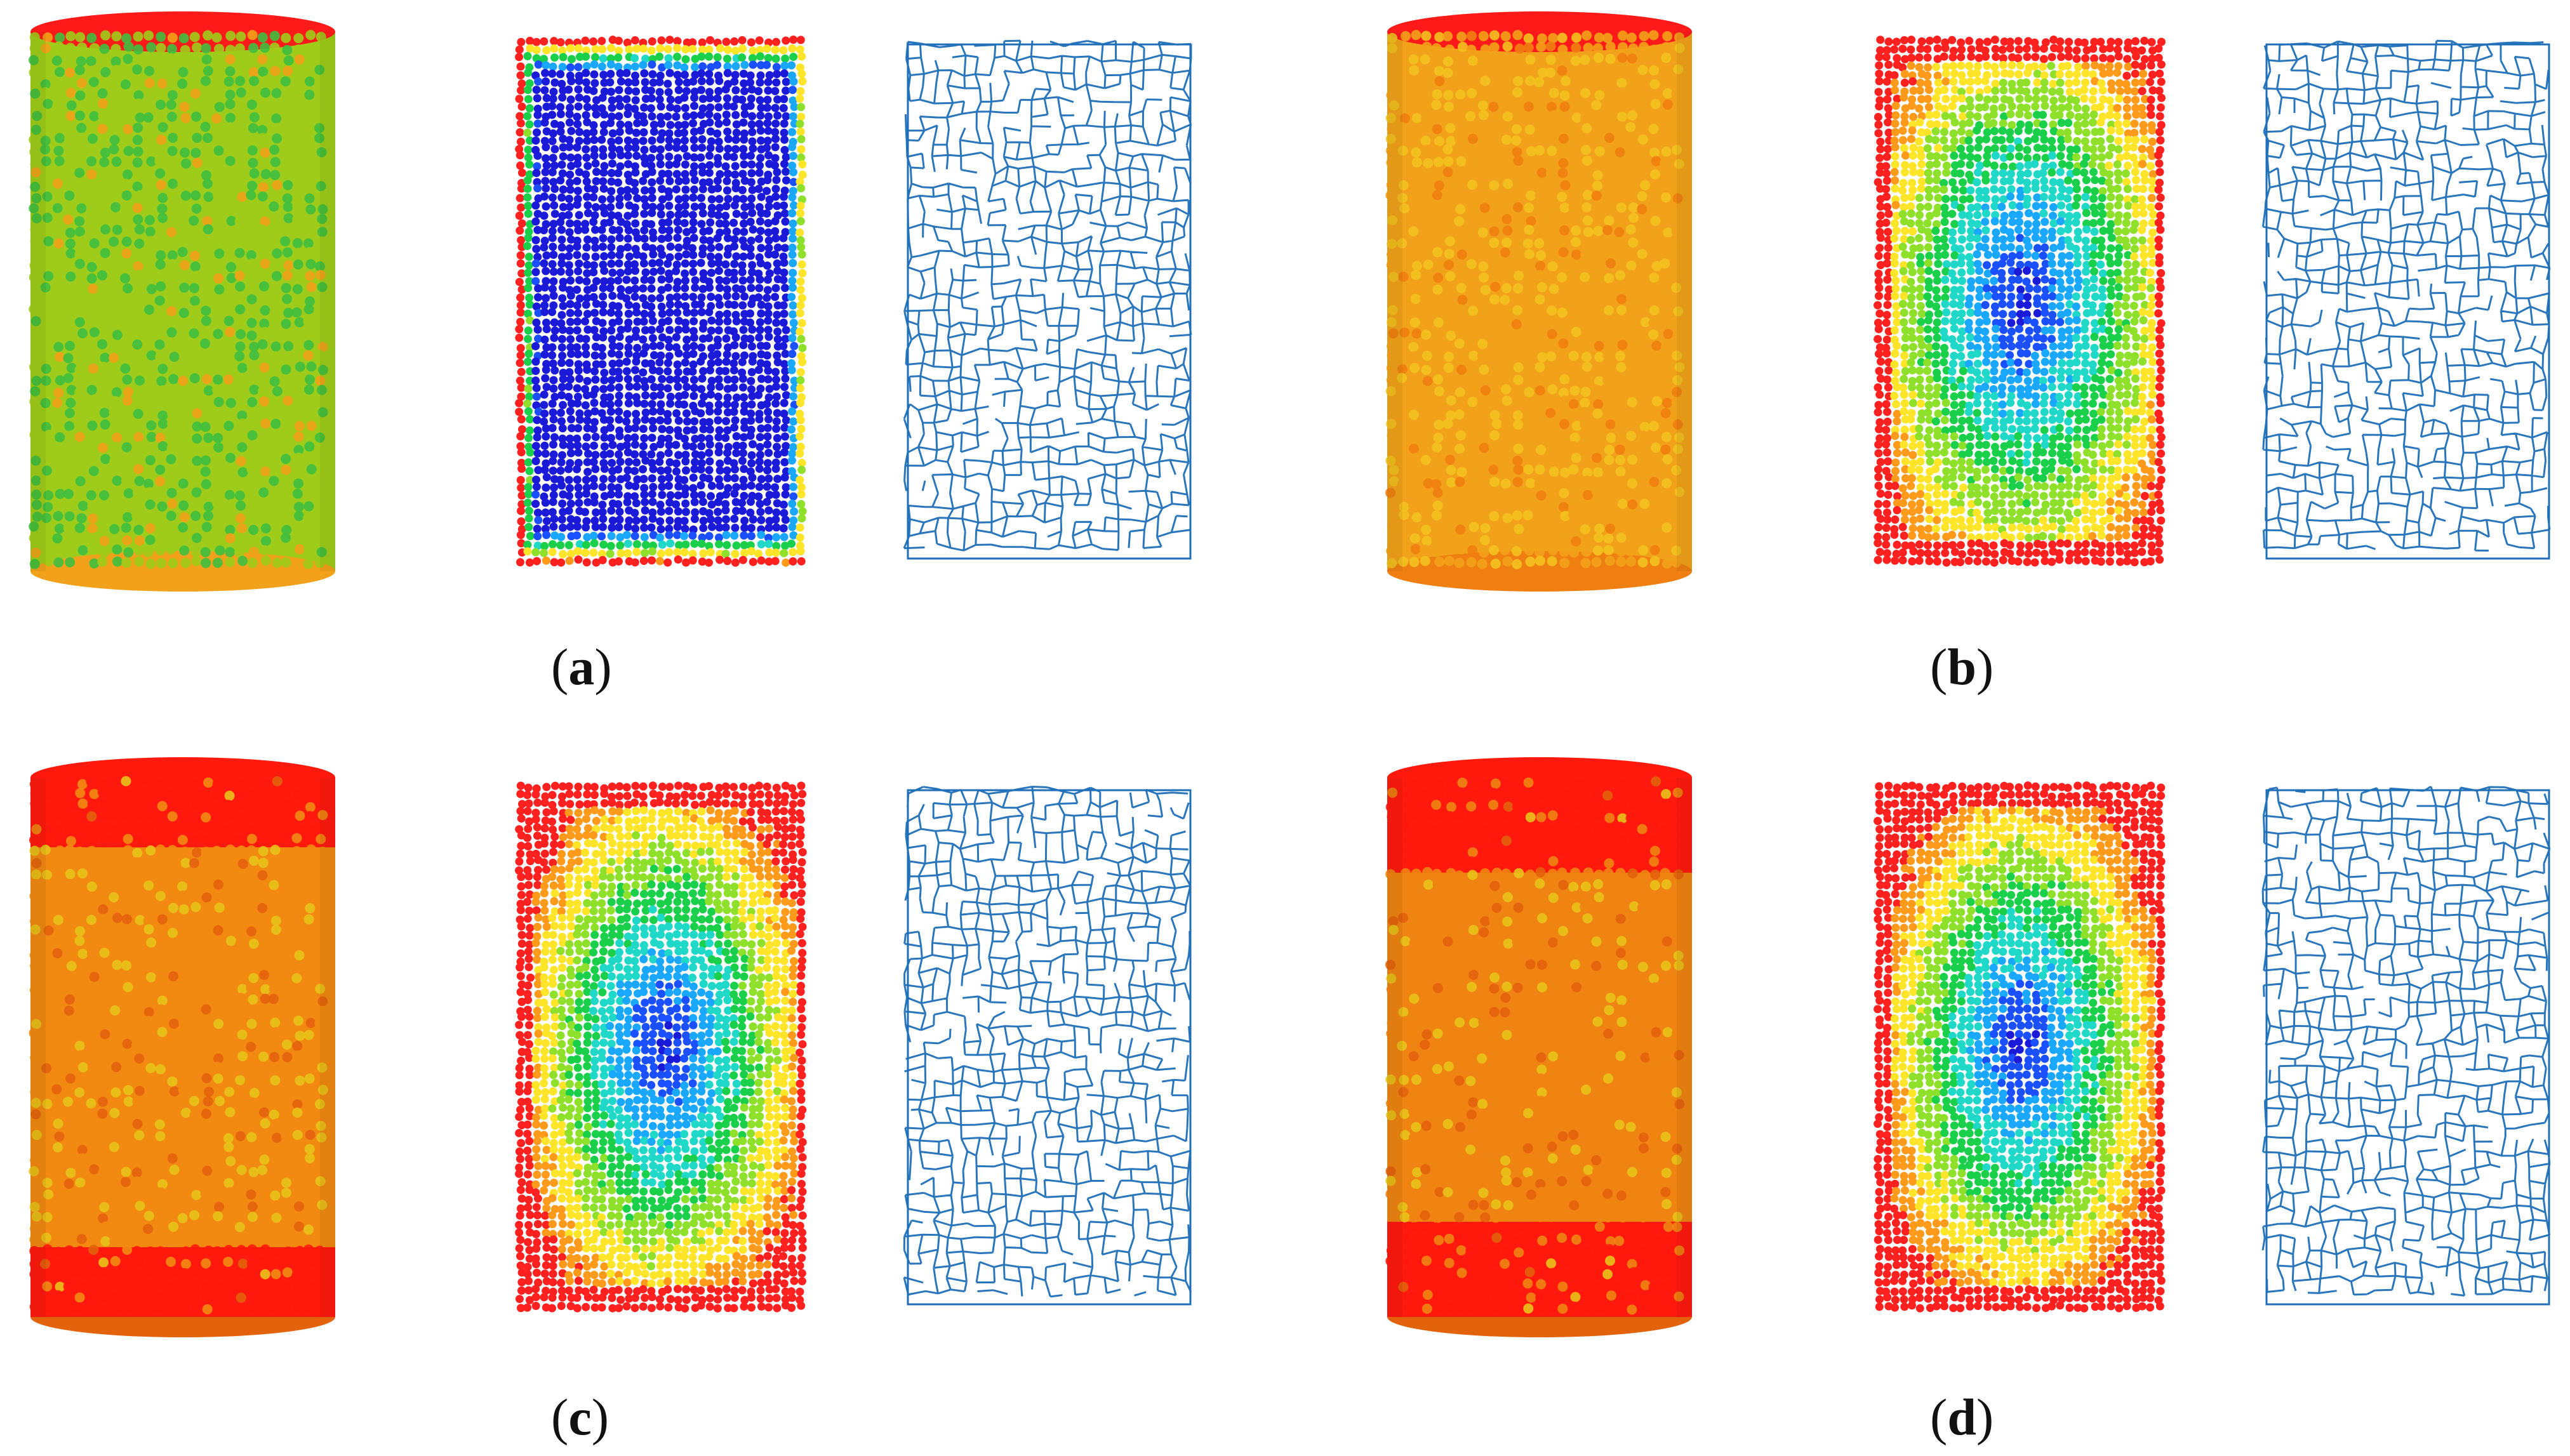 This screenshot has width=2570, height=1456. I want to click on caption-d: (d), so click(1962, 1417).